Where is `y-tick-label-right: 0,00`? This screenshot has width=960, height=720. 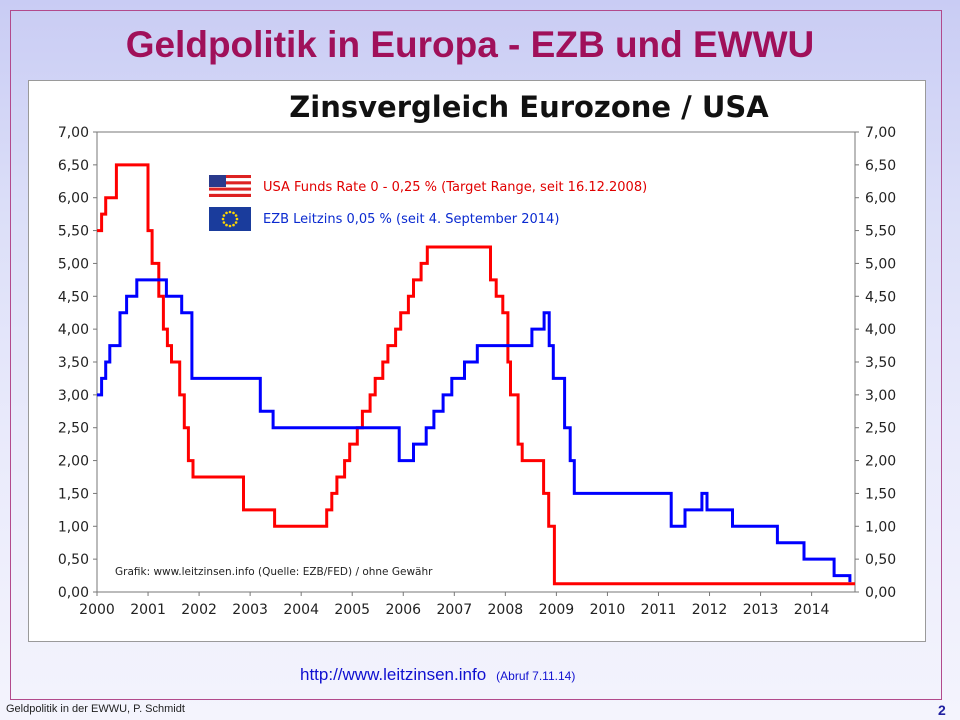 y-tick-label-right: 0,00 is located at coordinates (880, 593).